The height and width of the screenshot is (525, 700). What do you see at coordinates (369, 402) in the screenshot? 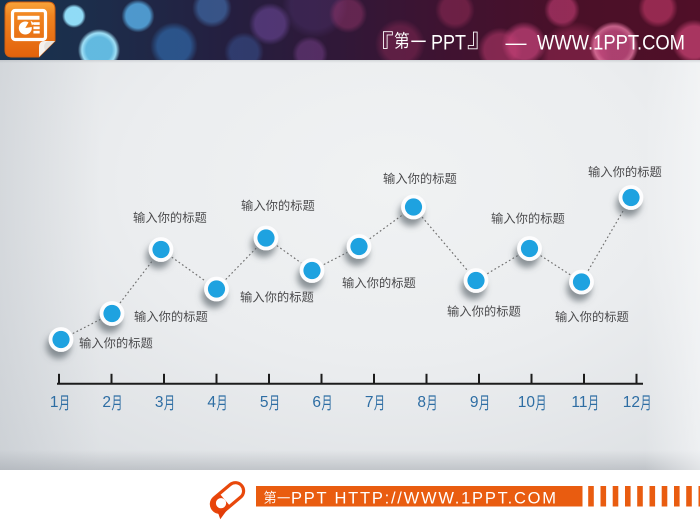
I see `svg-text: 7` at bounding box center [369, 402].